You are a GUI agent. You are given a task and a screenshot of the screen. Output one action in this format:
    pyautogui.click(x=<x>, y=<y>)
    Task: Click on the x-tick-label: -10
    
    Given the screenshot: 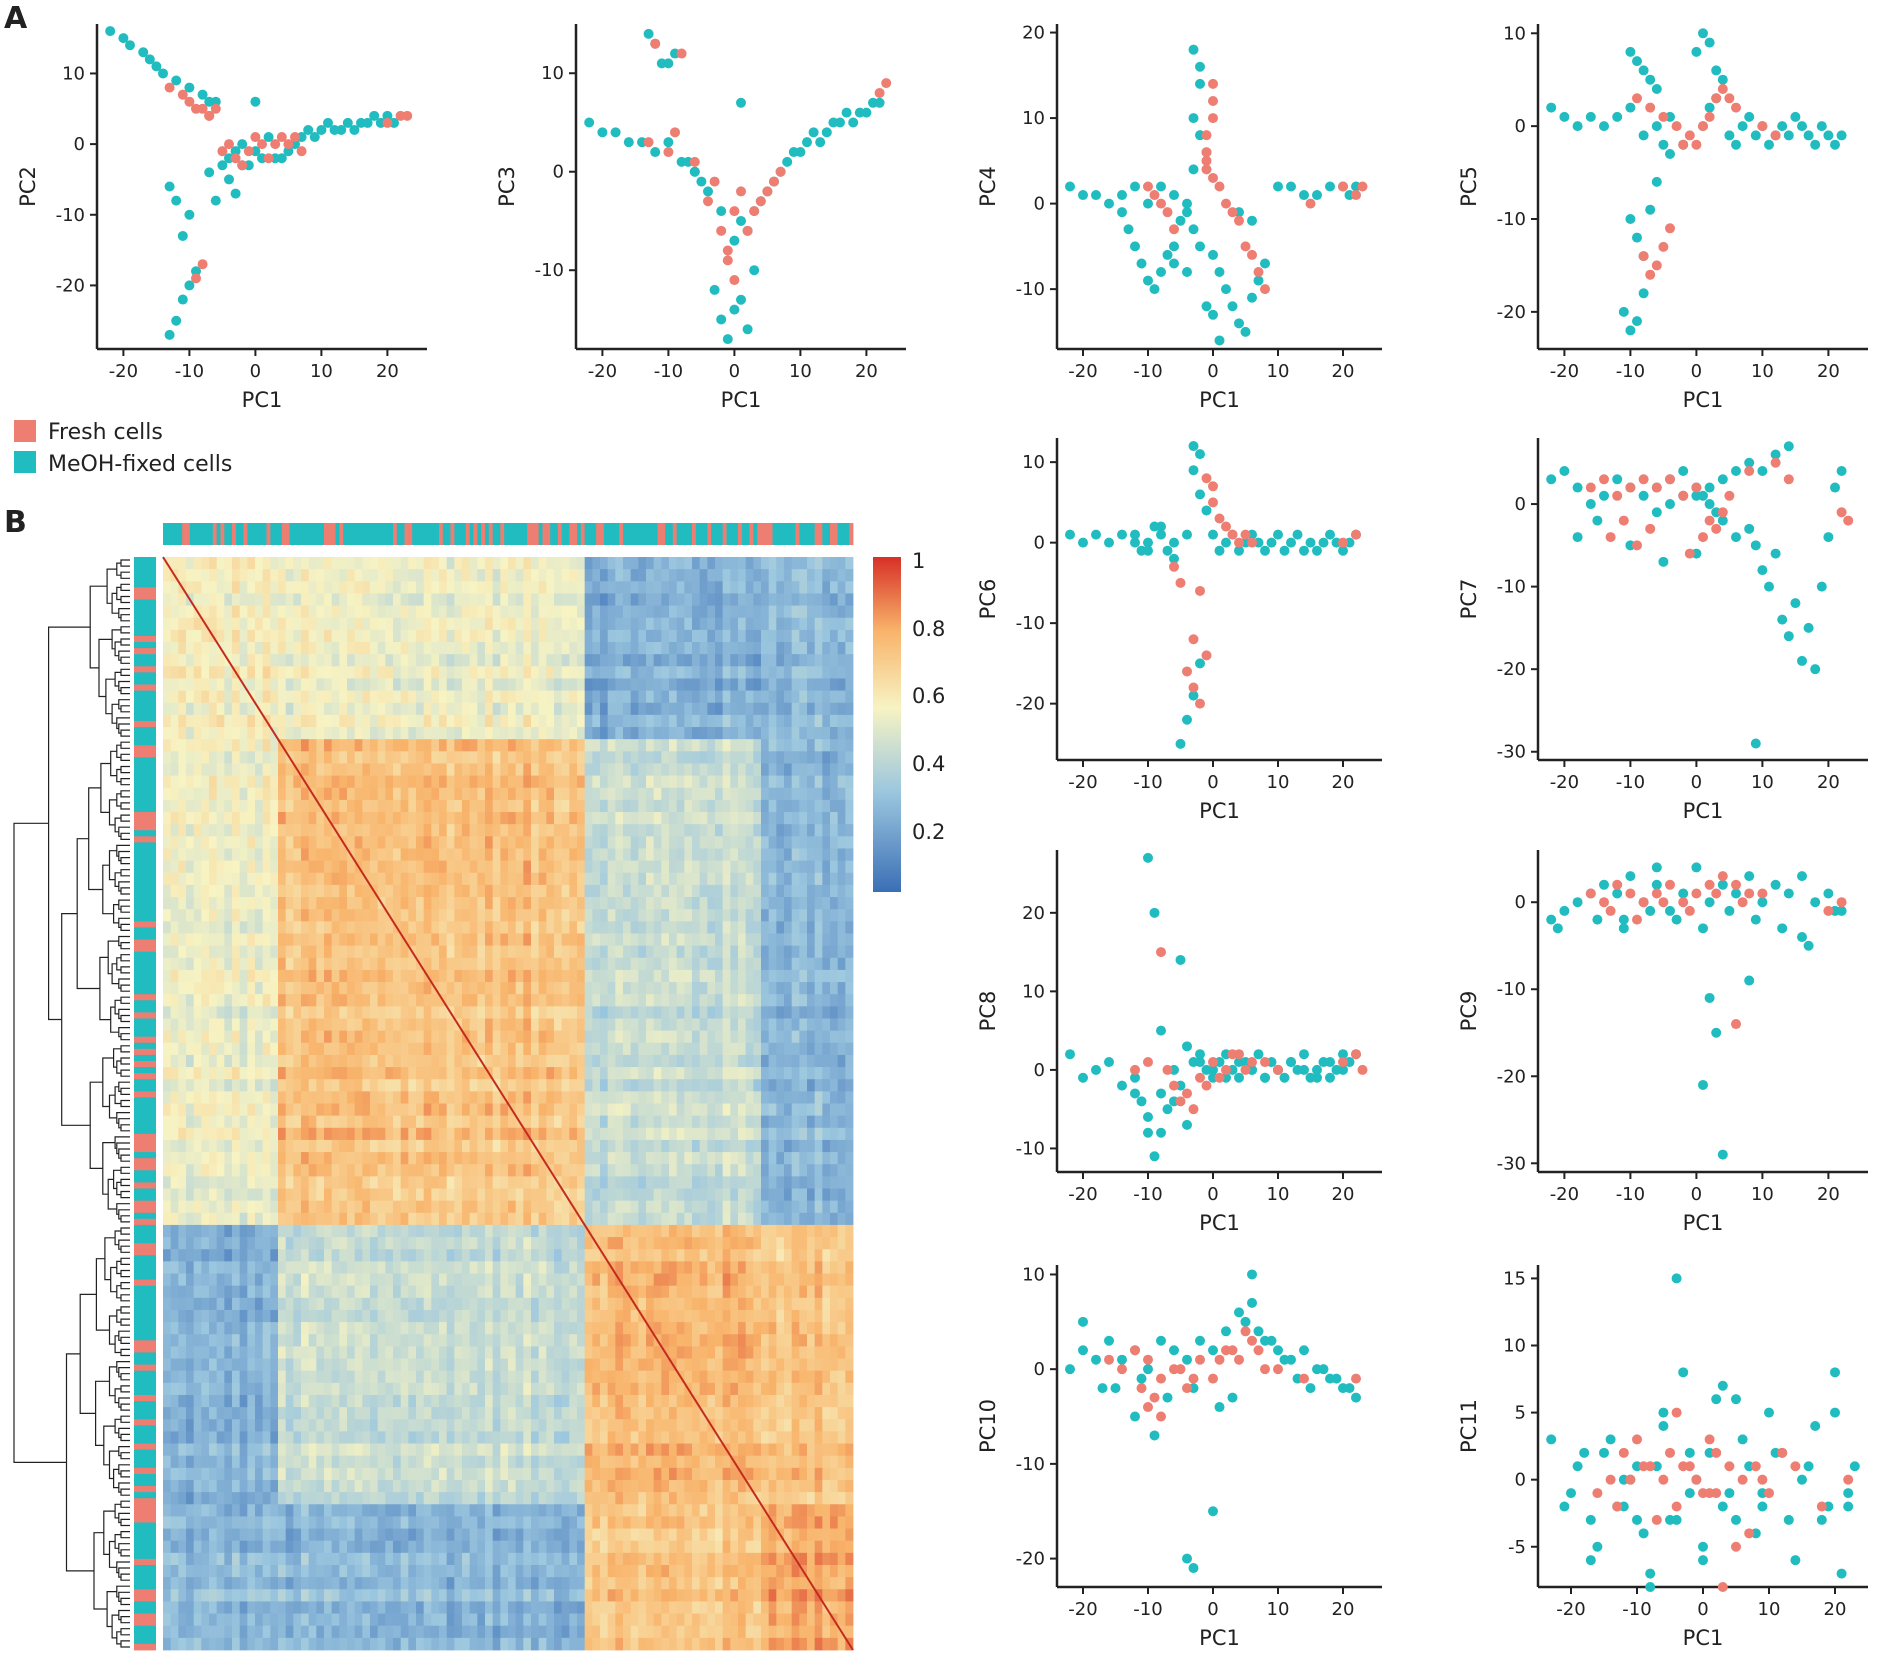 What is the action you would take?
    pyautogui.click(x=1147, y=371)
    